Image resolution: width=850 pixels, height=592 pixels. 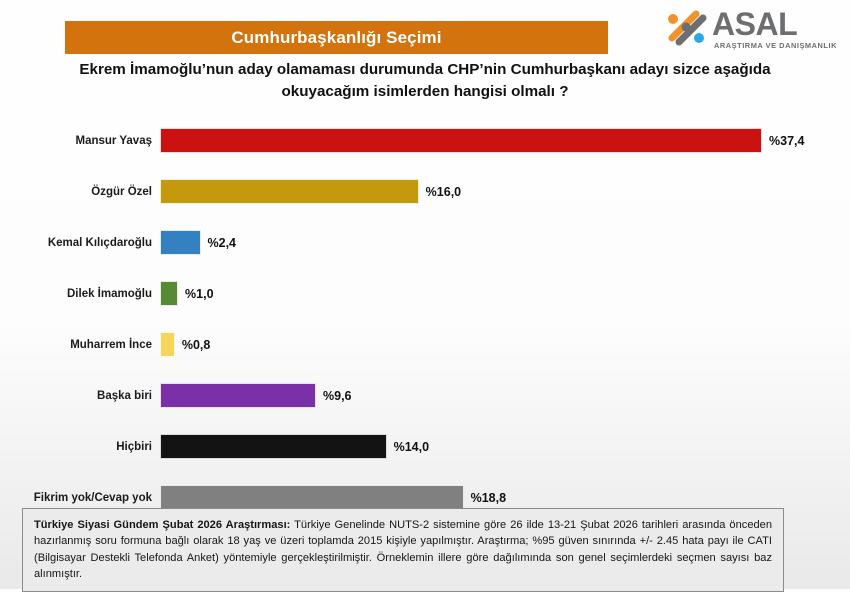 I want to click on chart-bar-area: %9,6, so click(x=505, y=395).